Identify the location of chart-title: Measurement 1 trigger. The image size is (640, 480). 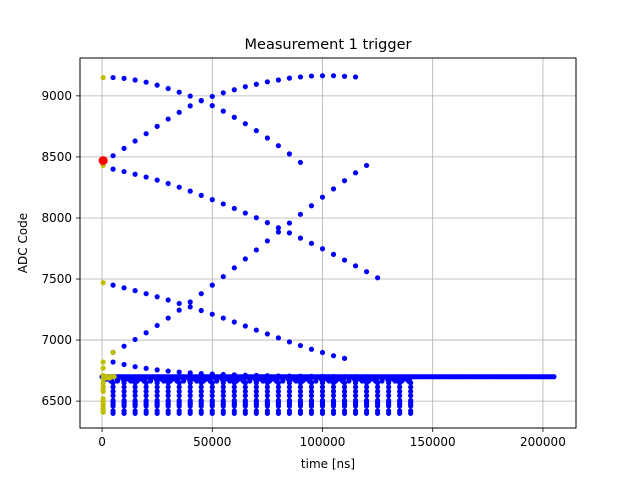
(328, 45).